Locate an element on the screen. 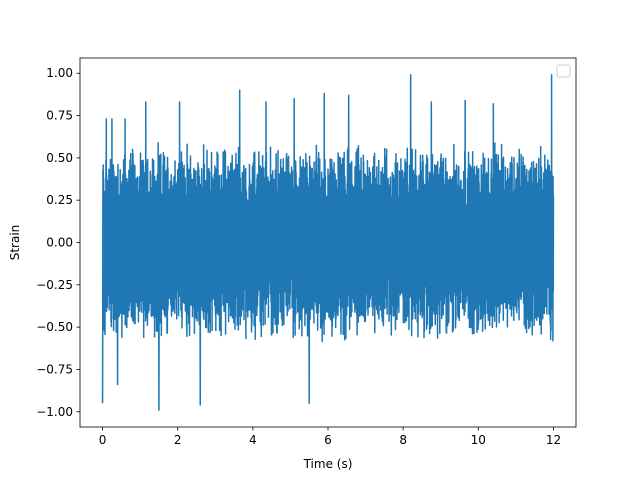 The width and height of the screenshot is (640, 480). x-axis-label: Time (s) is located at coordinates (328, 464).